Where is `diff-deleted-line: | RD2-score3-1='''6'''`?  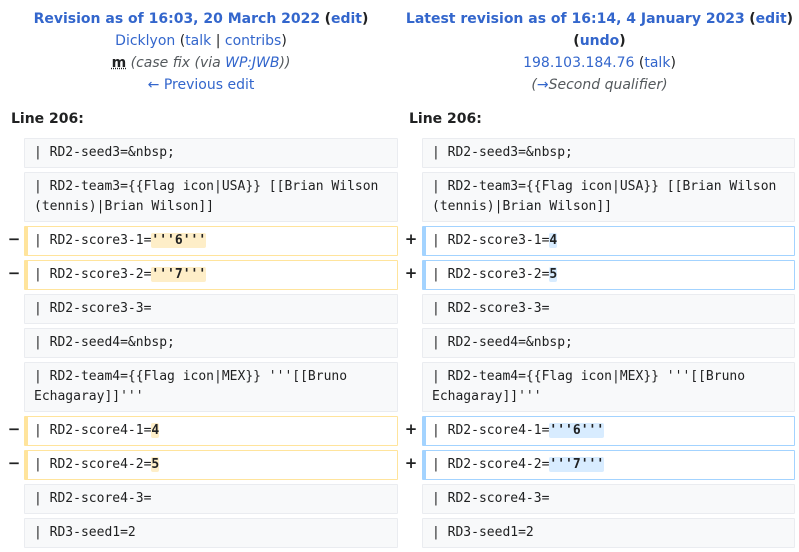
diff-deleted-line: | RD2-score3-1='''6''' is located at coordinates (211, 241).